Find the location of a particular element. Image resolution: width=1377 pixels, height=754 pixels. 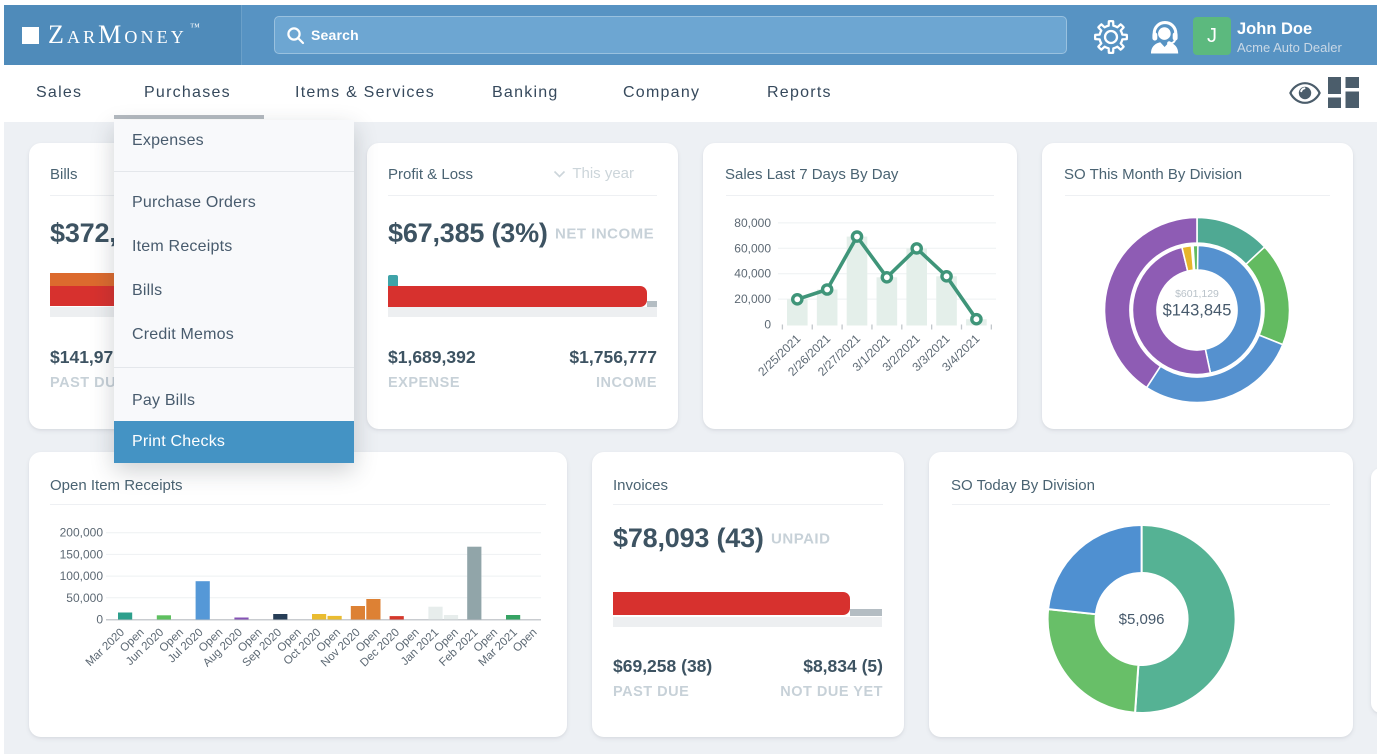

svg-text: $5,096 is located at coordinates (1142, 619).